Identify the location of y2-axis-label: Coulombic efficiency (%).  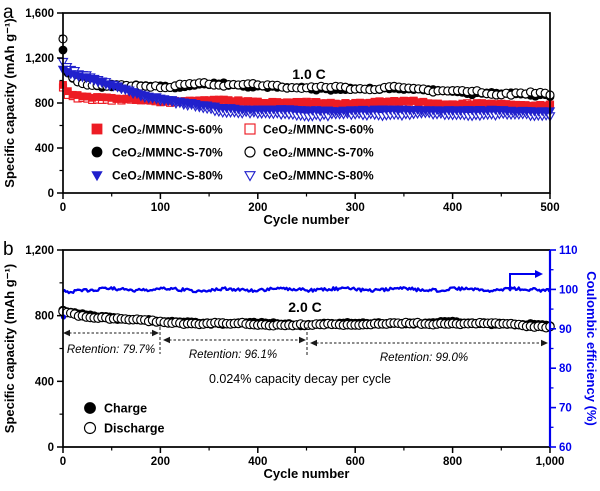
(591, 348).